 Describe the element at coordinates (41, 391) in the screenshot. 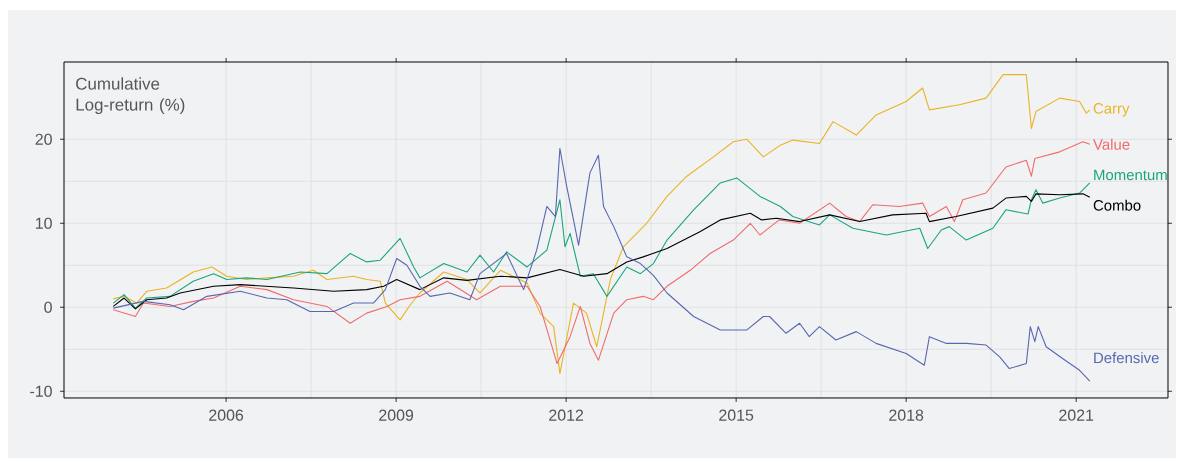

I see `y-tick-label: -10` at that location.